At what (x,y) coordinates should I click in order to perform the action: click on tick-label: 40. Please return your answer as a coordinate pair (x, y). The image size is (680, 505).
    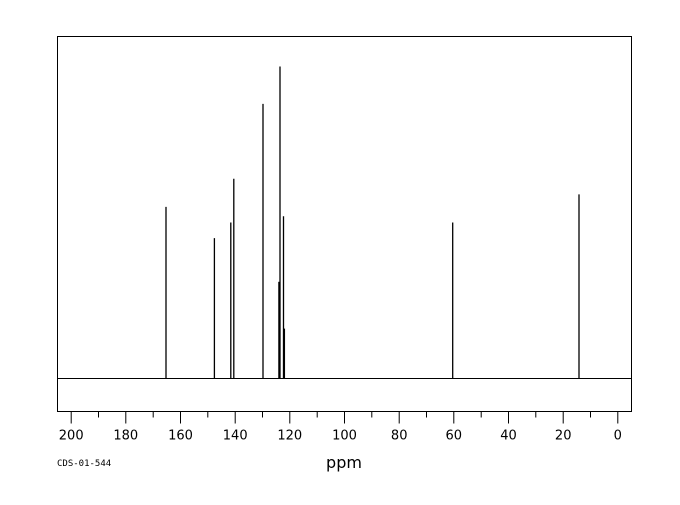
    Looking at the image, I should click on (508, 436).